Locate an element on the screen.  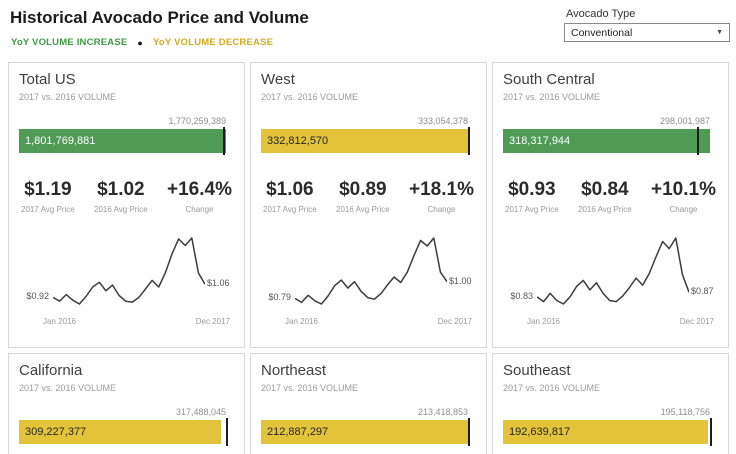
trend-start-value: $0.79 is located at coordinates (279, 297).